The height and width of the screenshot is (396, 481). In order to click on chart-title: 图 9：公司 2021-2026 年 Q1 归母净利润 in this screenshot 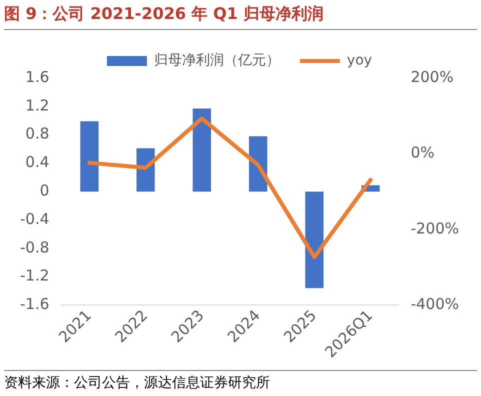, I will do `click(240, 17)`.